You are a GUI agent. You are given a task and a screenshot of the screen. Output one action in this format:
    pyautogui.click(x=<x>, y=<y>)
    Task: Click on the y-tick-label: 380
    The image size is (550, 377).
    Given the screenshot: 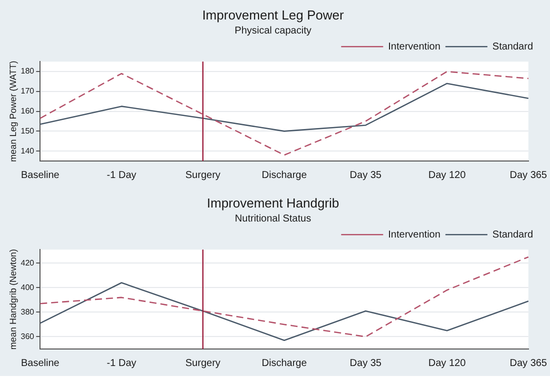 What is the action you would take?
    pyautogui.click(x=27, y=311)
    